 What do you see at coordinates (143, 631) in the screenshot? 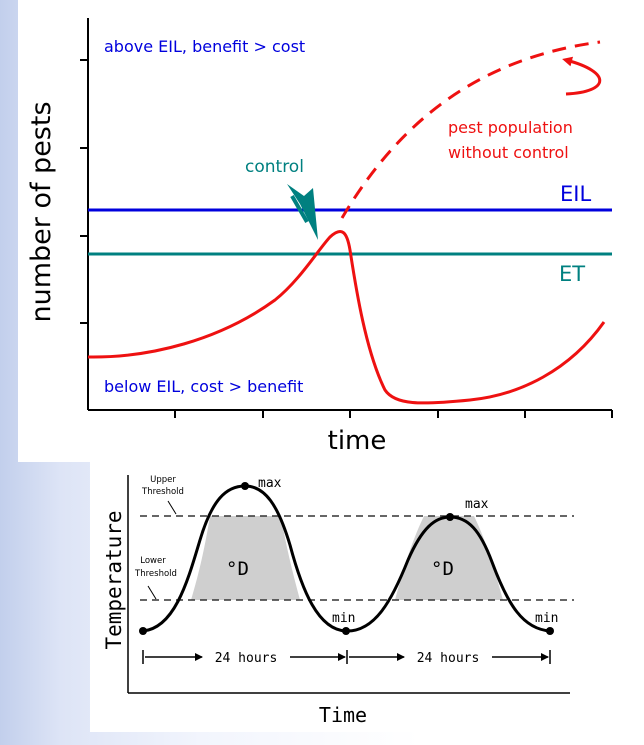
I see `start-point` at bounding box center [143, 631].